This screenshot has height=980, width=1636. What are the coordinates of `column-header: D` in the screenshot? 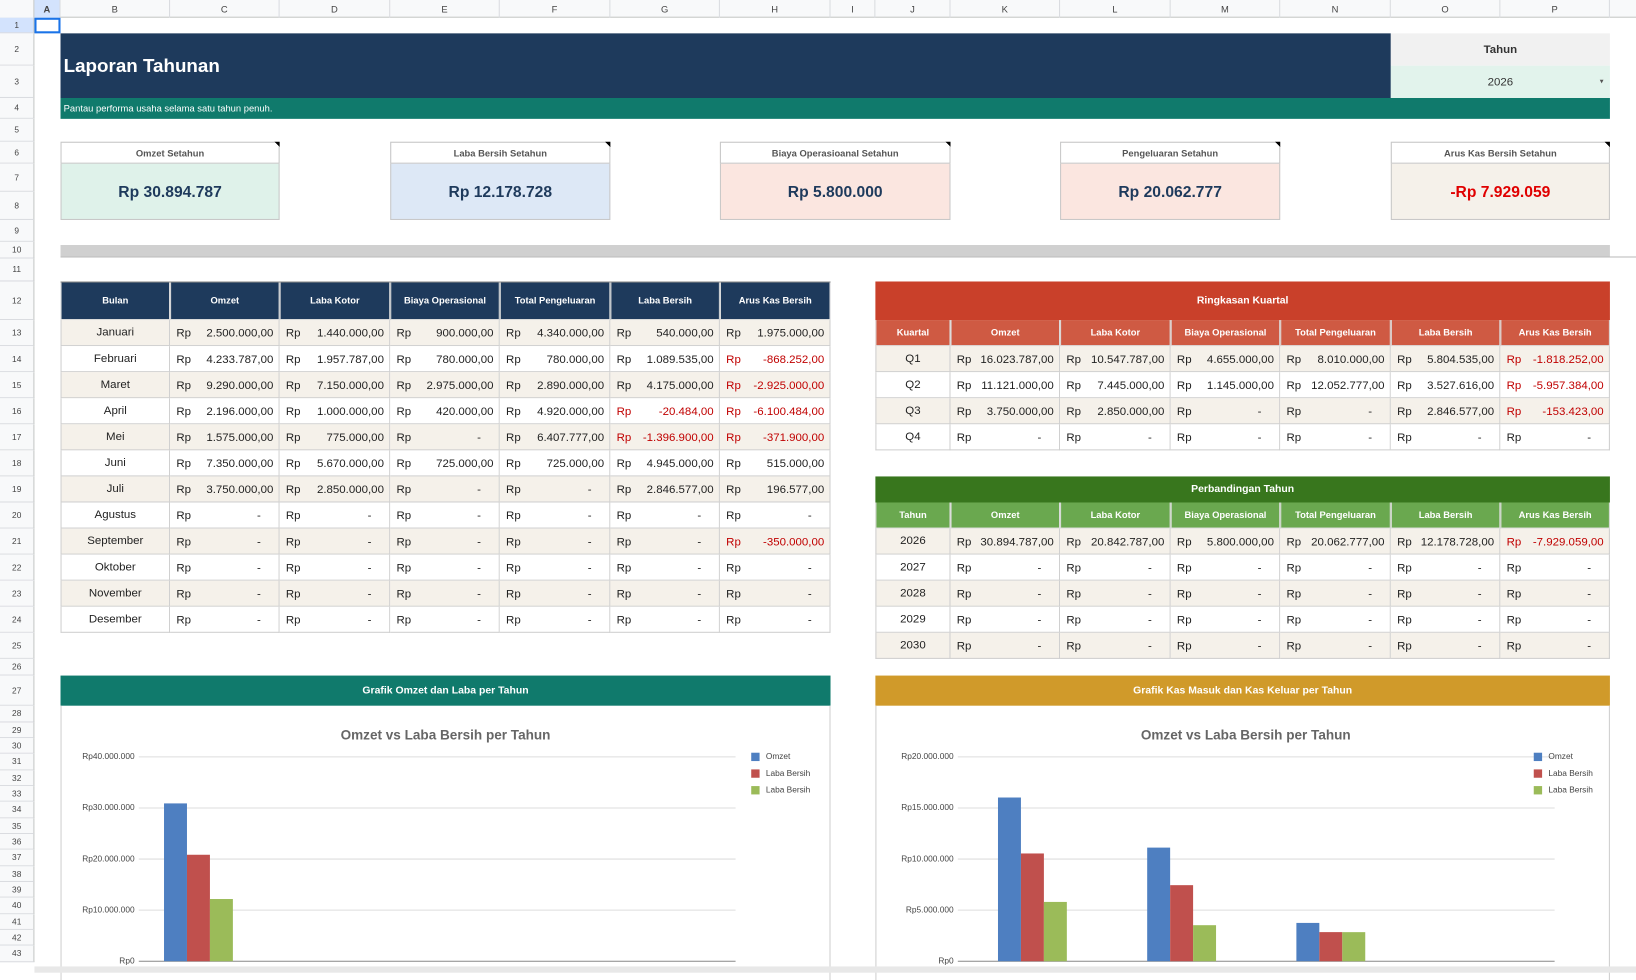 It's located at (335, 9).